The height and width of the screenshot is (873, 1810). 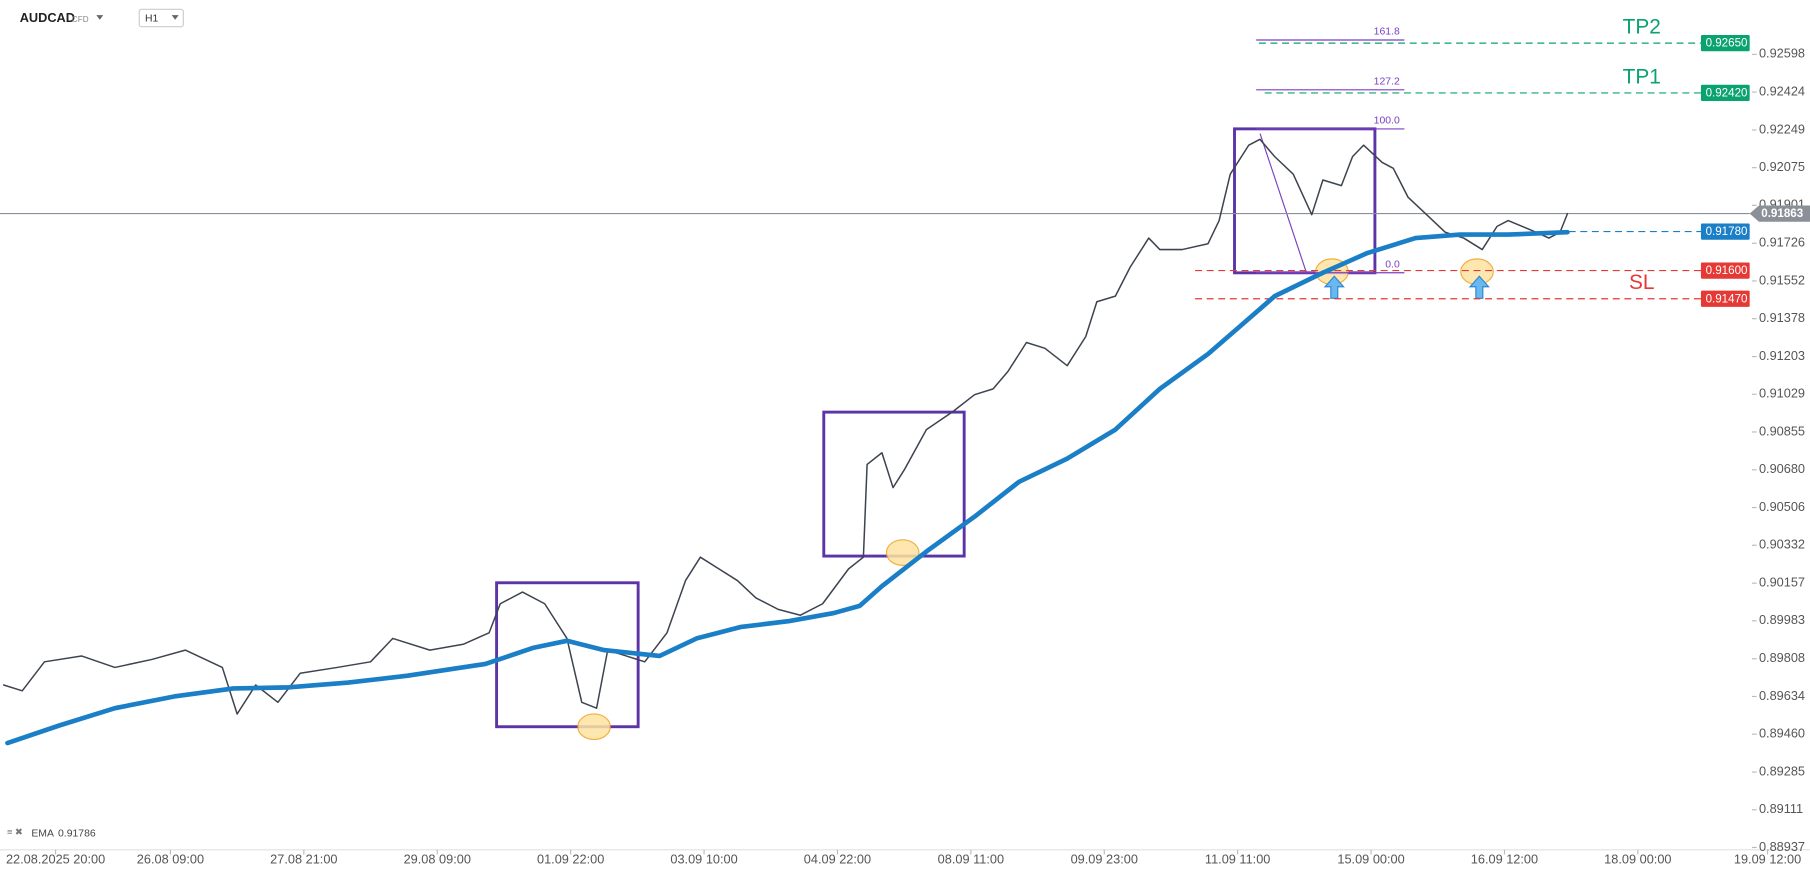 I want to click on y-tick-label: 0.92075, so click(x=1782, y=166).